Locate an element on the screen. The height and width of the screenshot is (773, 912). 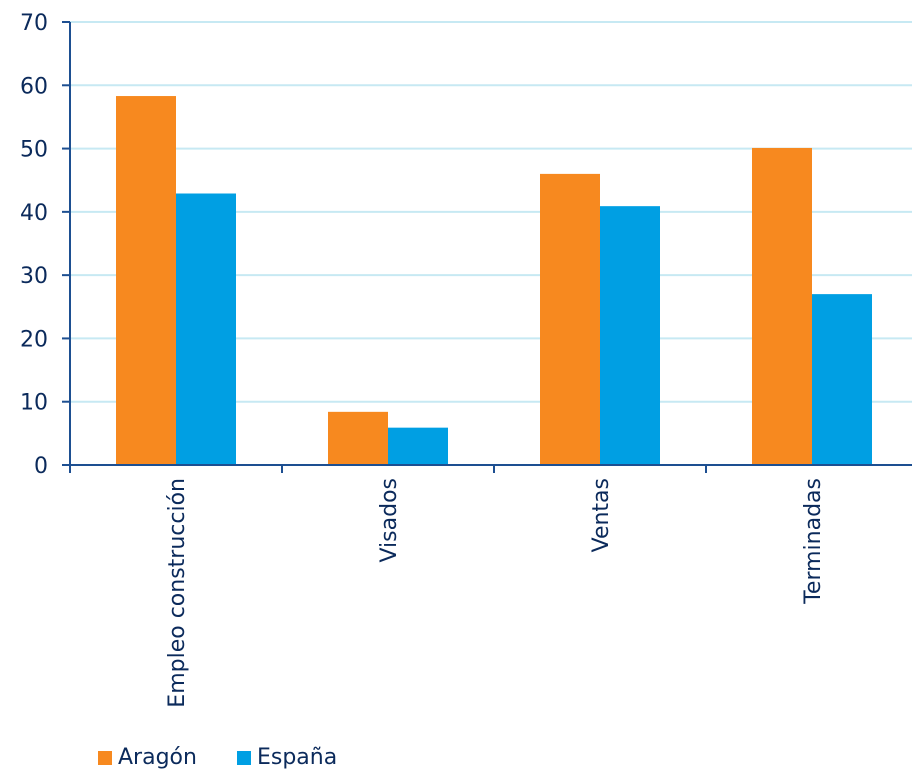
legend-item-aragon: Aragón is located at coordinates (147, 758).